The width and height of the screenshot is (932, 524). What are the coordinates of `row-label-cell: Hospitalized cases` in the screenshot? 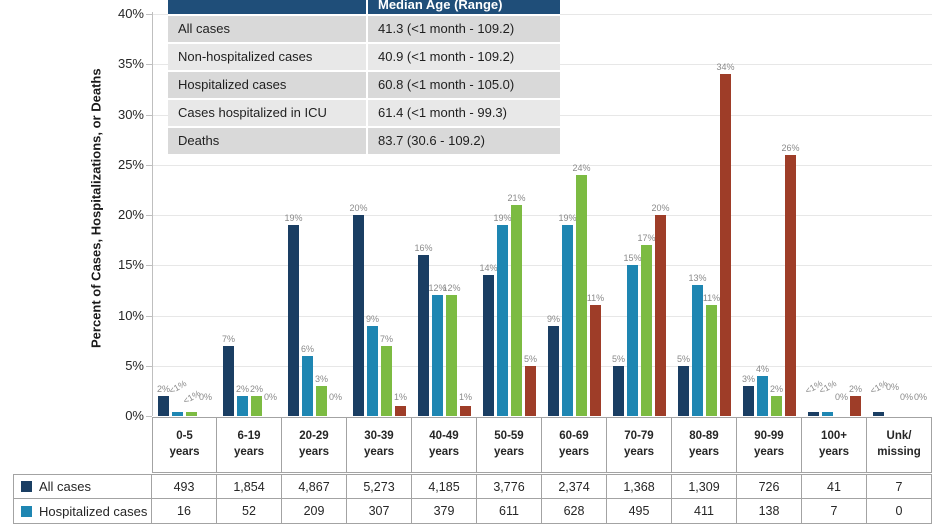 It's located at (82, 511).